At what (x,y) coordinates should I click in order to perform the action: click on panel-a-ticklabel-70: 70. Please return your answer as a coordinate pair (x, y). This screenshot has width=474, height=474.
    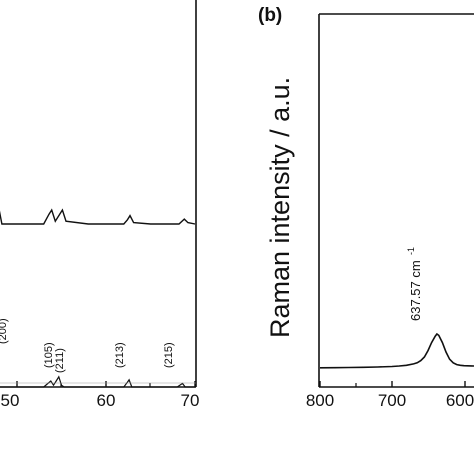
    Looking at the image, I should click on (190, 400).